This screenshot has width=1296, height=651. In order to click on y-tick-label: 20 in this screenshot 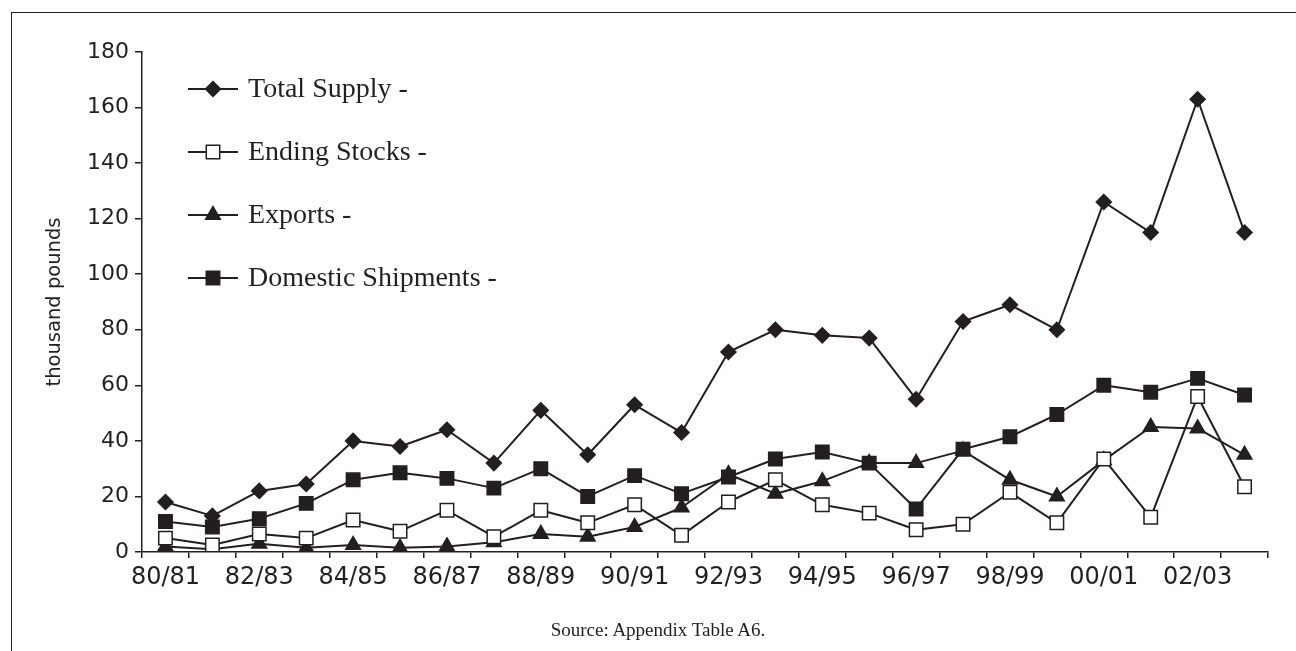, I will do `click(115, 495)`.